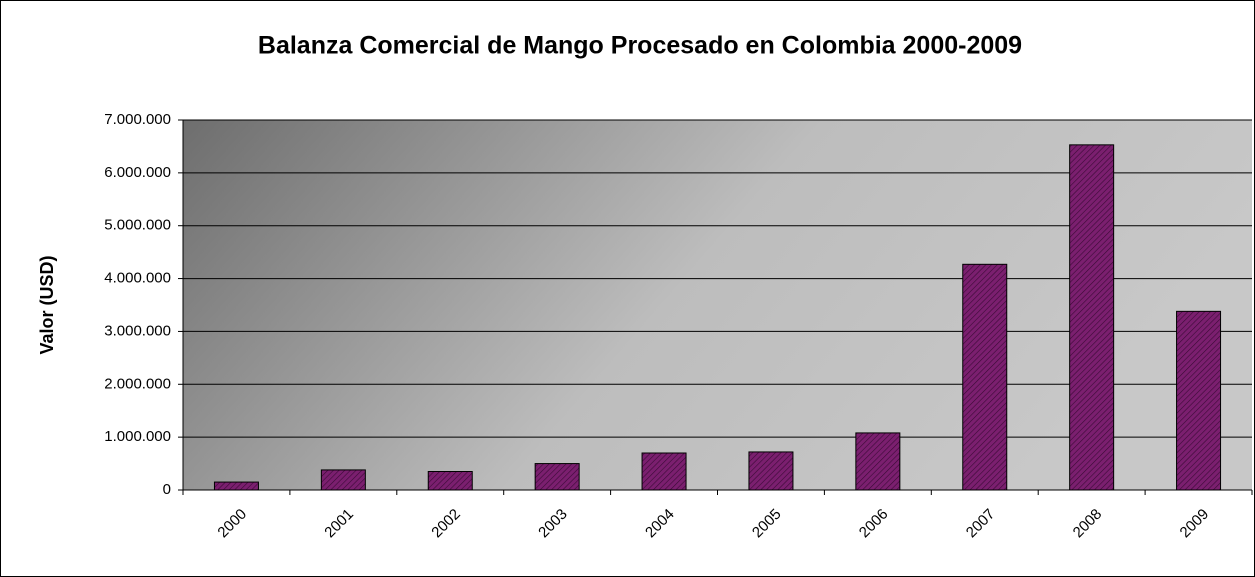  What do you see at coordinates (137, 436) in the screenshot?
I see `y-tick-label: 1.000.000` at bounding box center [137, 436].